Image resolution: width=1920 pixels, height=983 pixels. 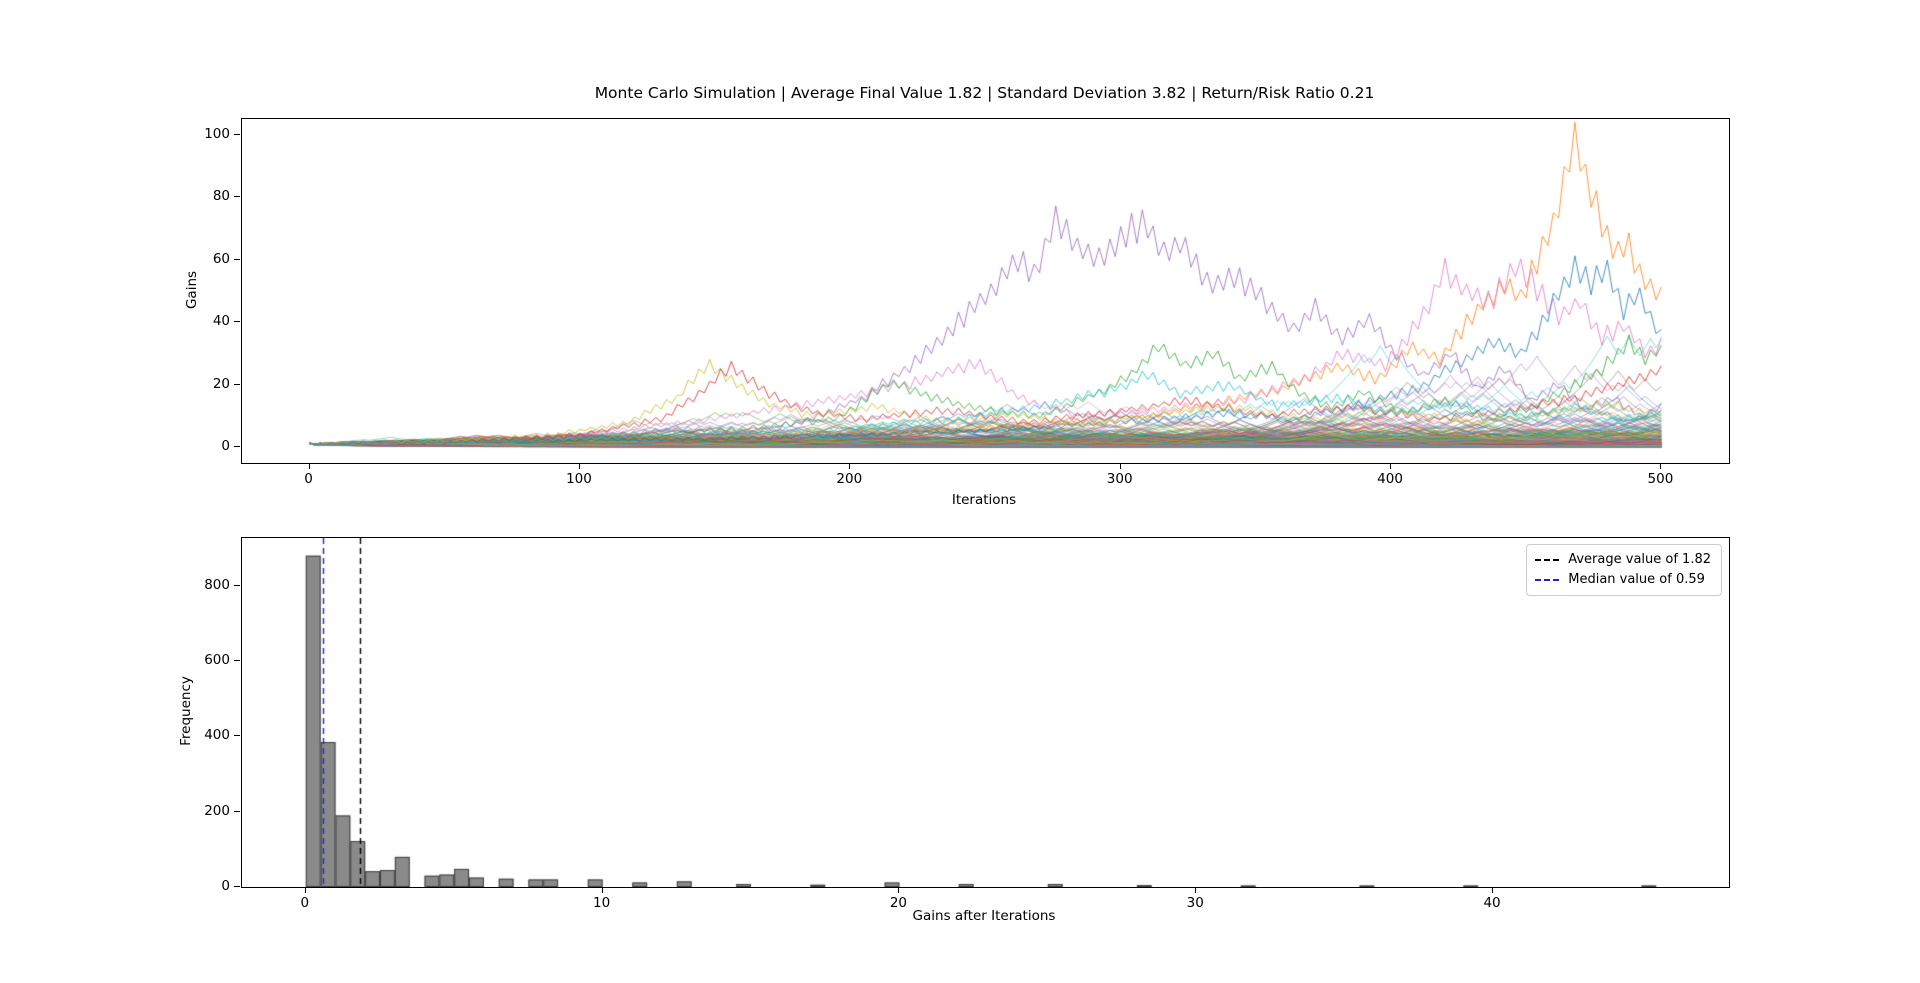 What do you see at coordinates (186, 711) in the screenshot?
I see `histogram-ylabel: Frequency` at bounding box center [186, 711].